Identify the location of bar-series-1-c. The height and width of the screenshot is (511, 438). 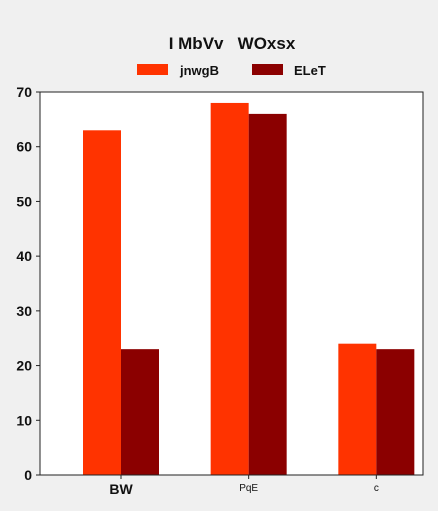
(395, 412).